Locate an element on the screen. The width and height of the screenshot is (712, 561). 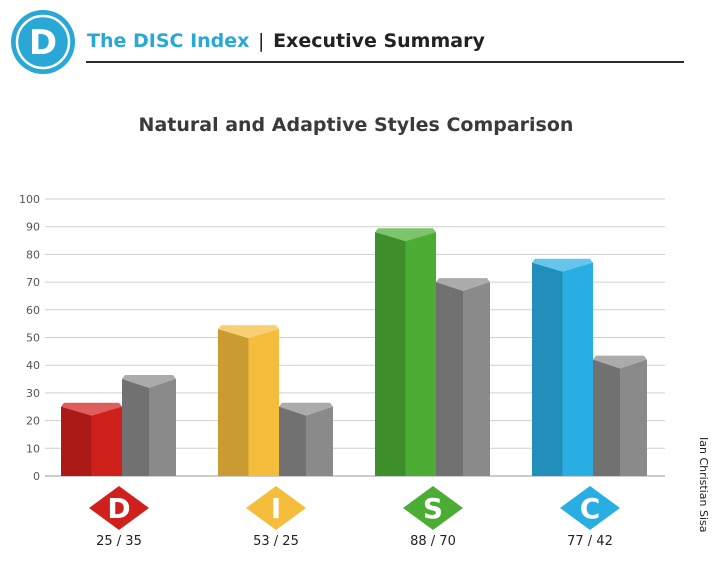
author-credit: Ian Christian Sisa is located at coordinates (703, 485).